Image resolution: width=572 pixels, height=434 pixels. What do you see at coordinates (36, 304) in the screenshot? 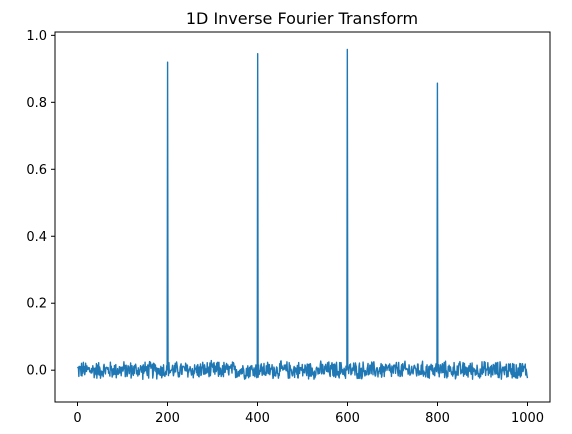
I see `y-tick-label: 0.2` at bounding box center [36, 304].